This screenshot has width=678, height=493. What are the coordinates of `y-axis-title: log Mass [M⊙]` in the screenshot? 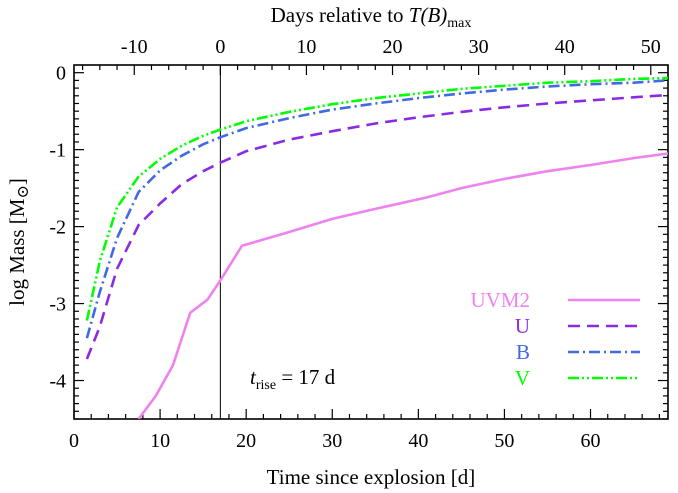 It's located at (18, 242).